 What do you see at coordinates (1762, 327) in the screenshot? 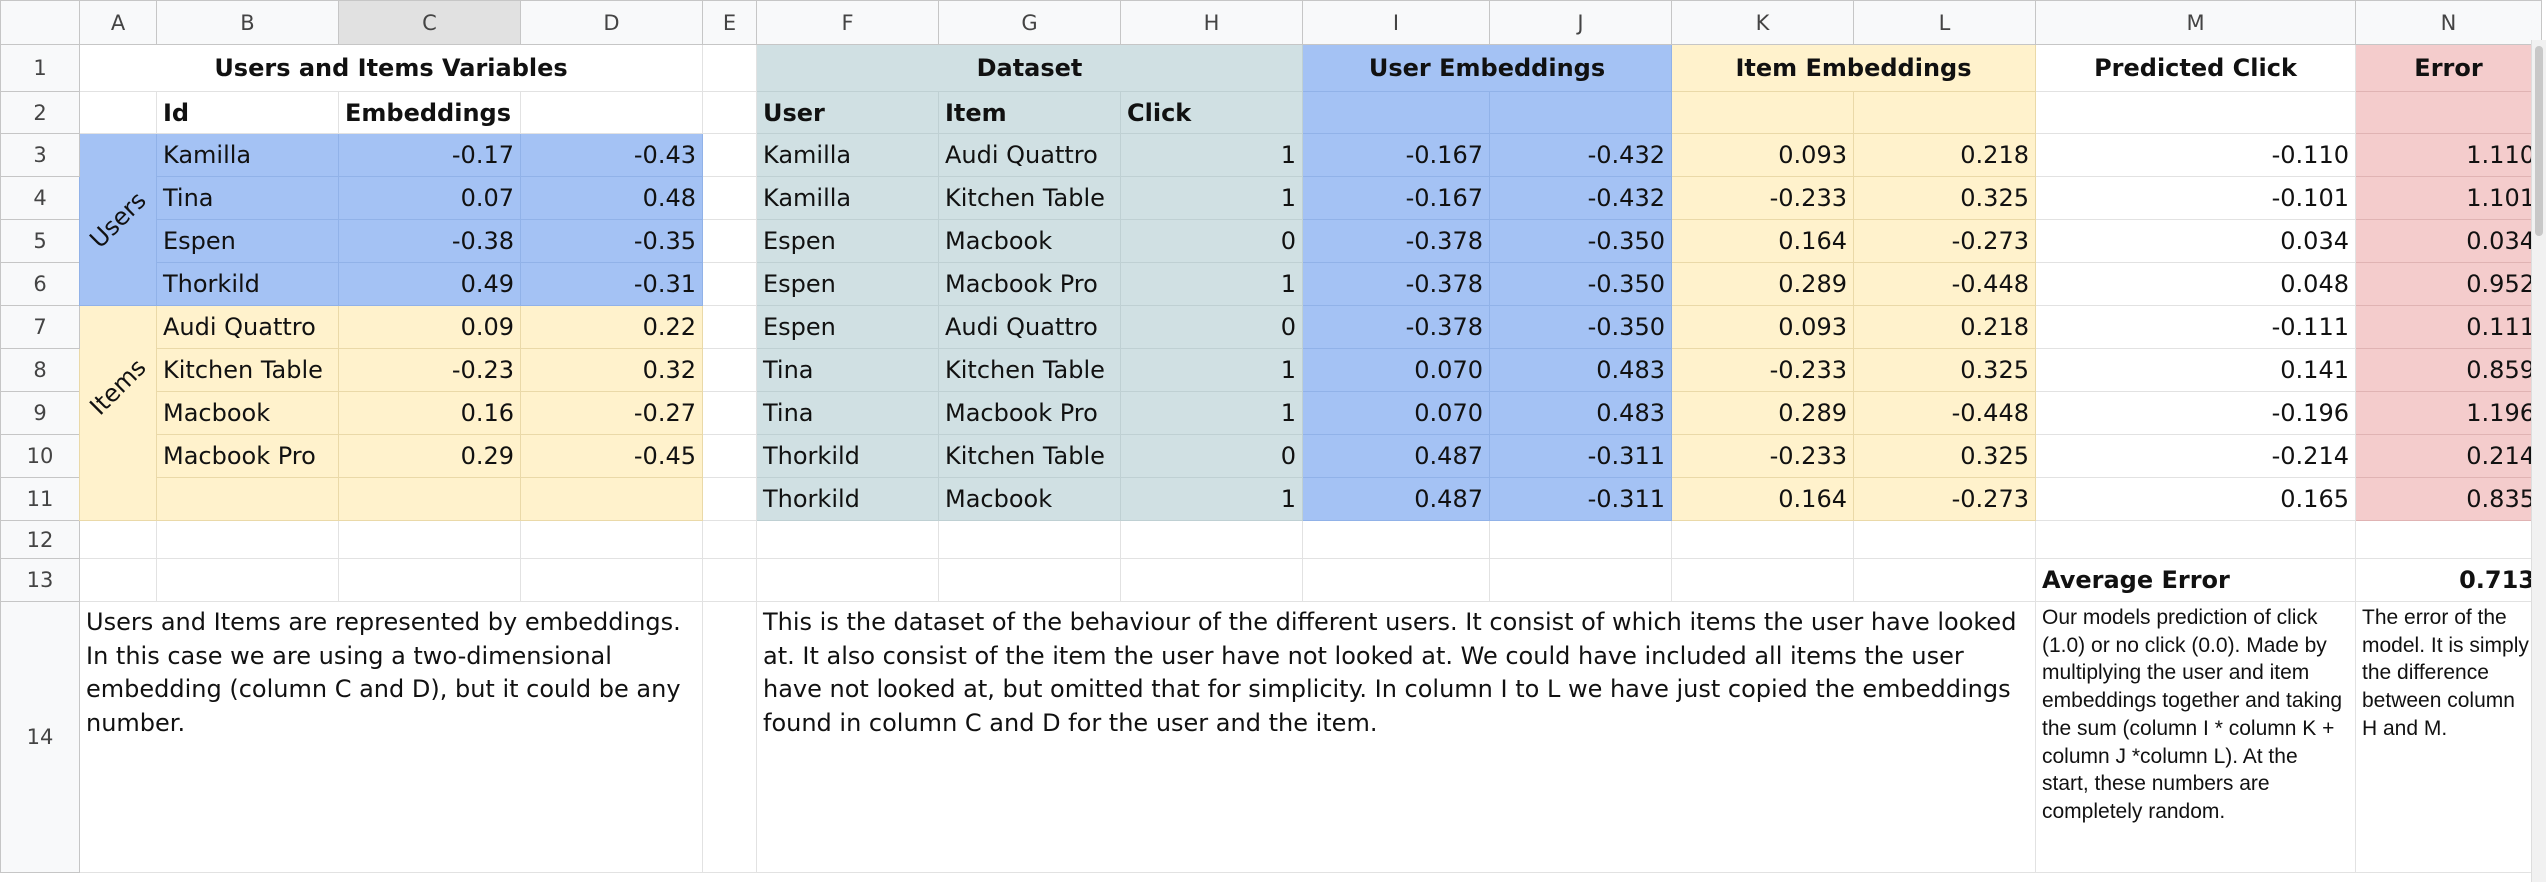
I see `dataset-item-emb-1-cell: 0.093` at bounding box center [1762, 327].